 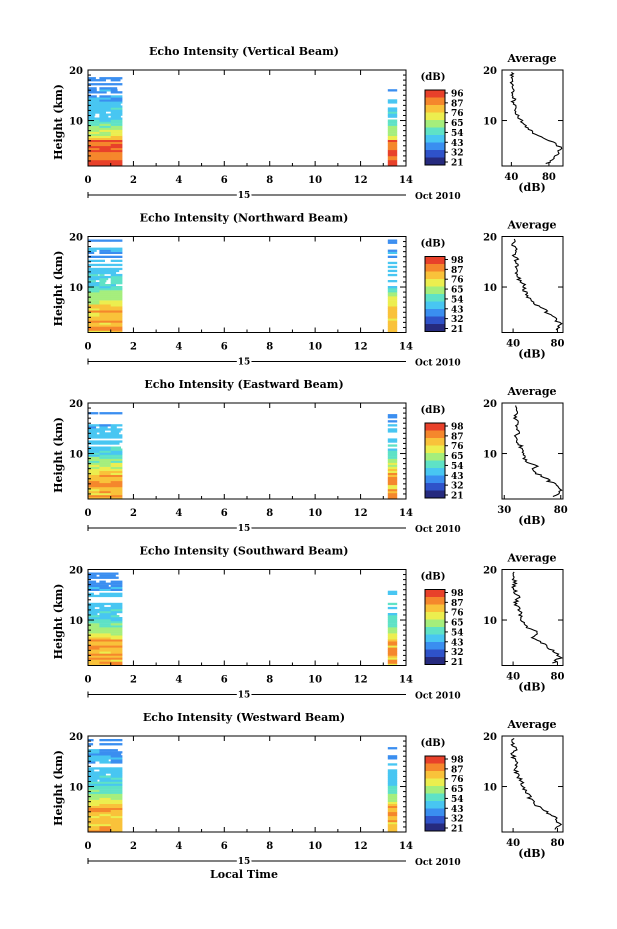 I want to click on heatmap-cells, so click(x=243, y=619).